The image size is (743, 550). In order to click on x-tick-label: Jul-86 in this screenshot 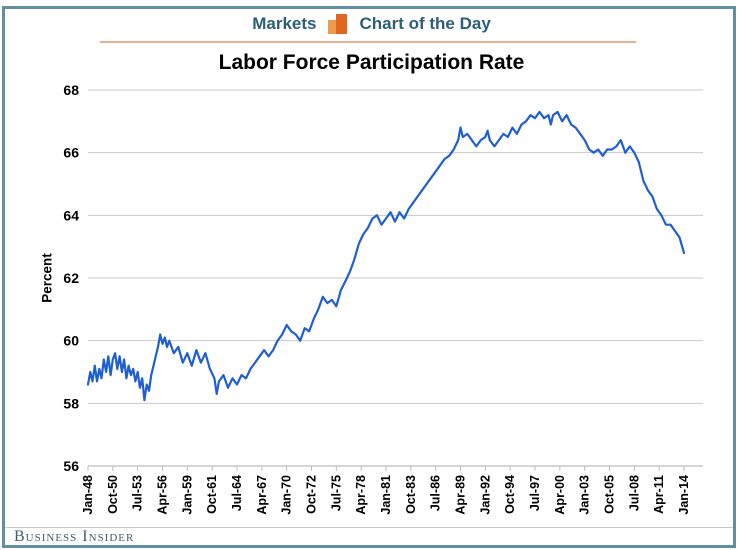, I will do `click(436, 493)`.